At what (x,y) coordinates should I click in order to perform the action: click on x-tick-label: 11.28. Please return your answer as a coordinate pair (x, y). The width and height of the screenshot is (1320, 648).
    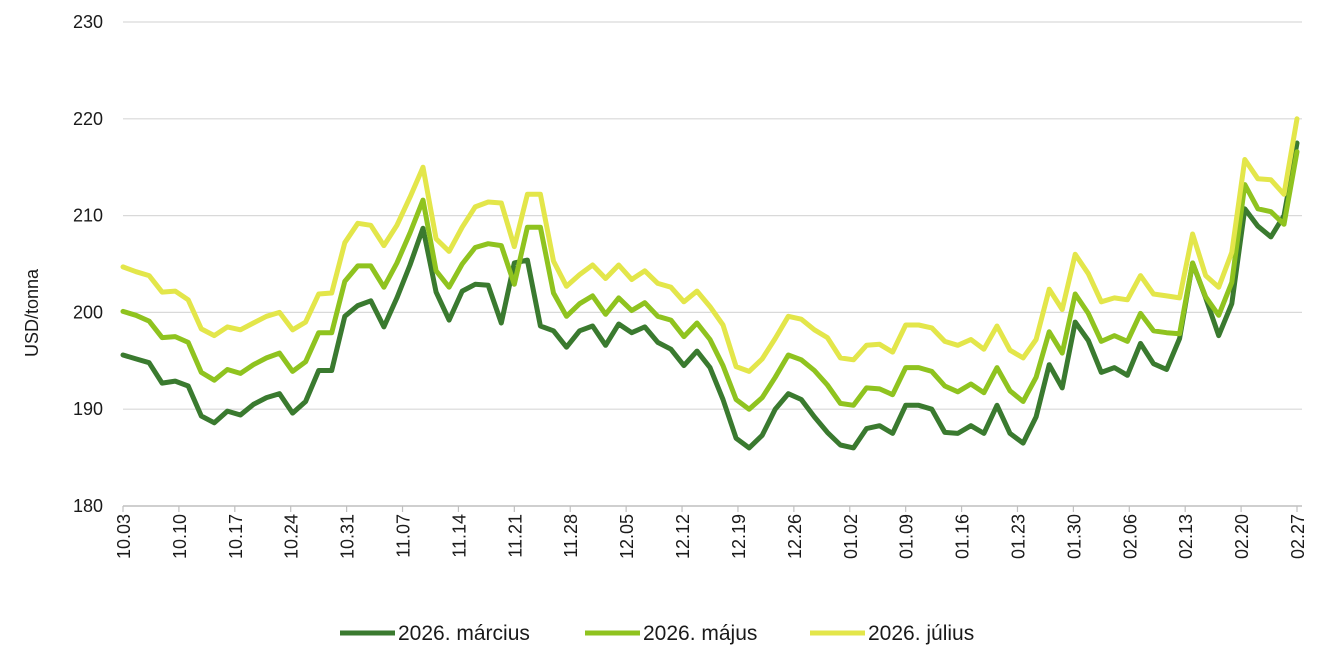
    Looking at the image, I should click on (571, 536).